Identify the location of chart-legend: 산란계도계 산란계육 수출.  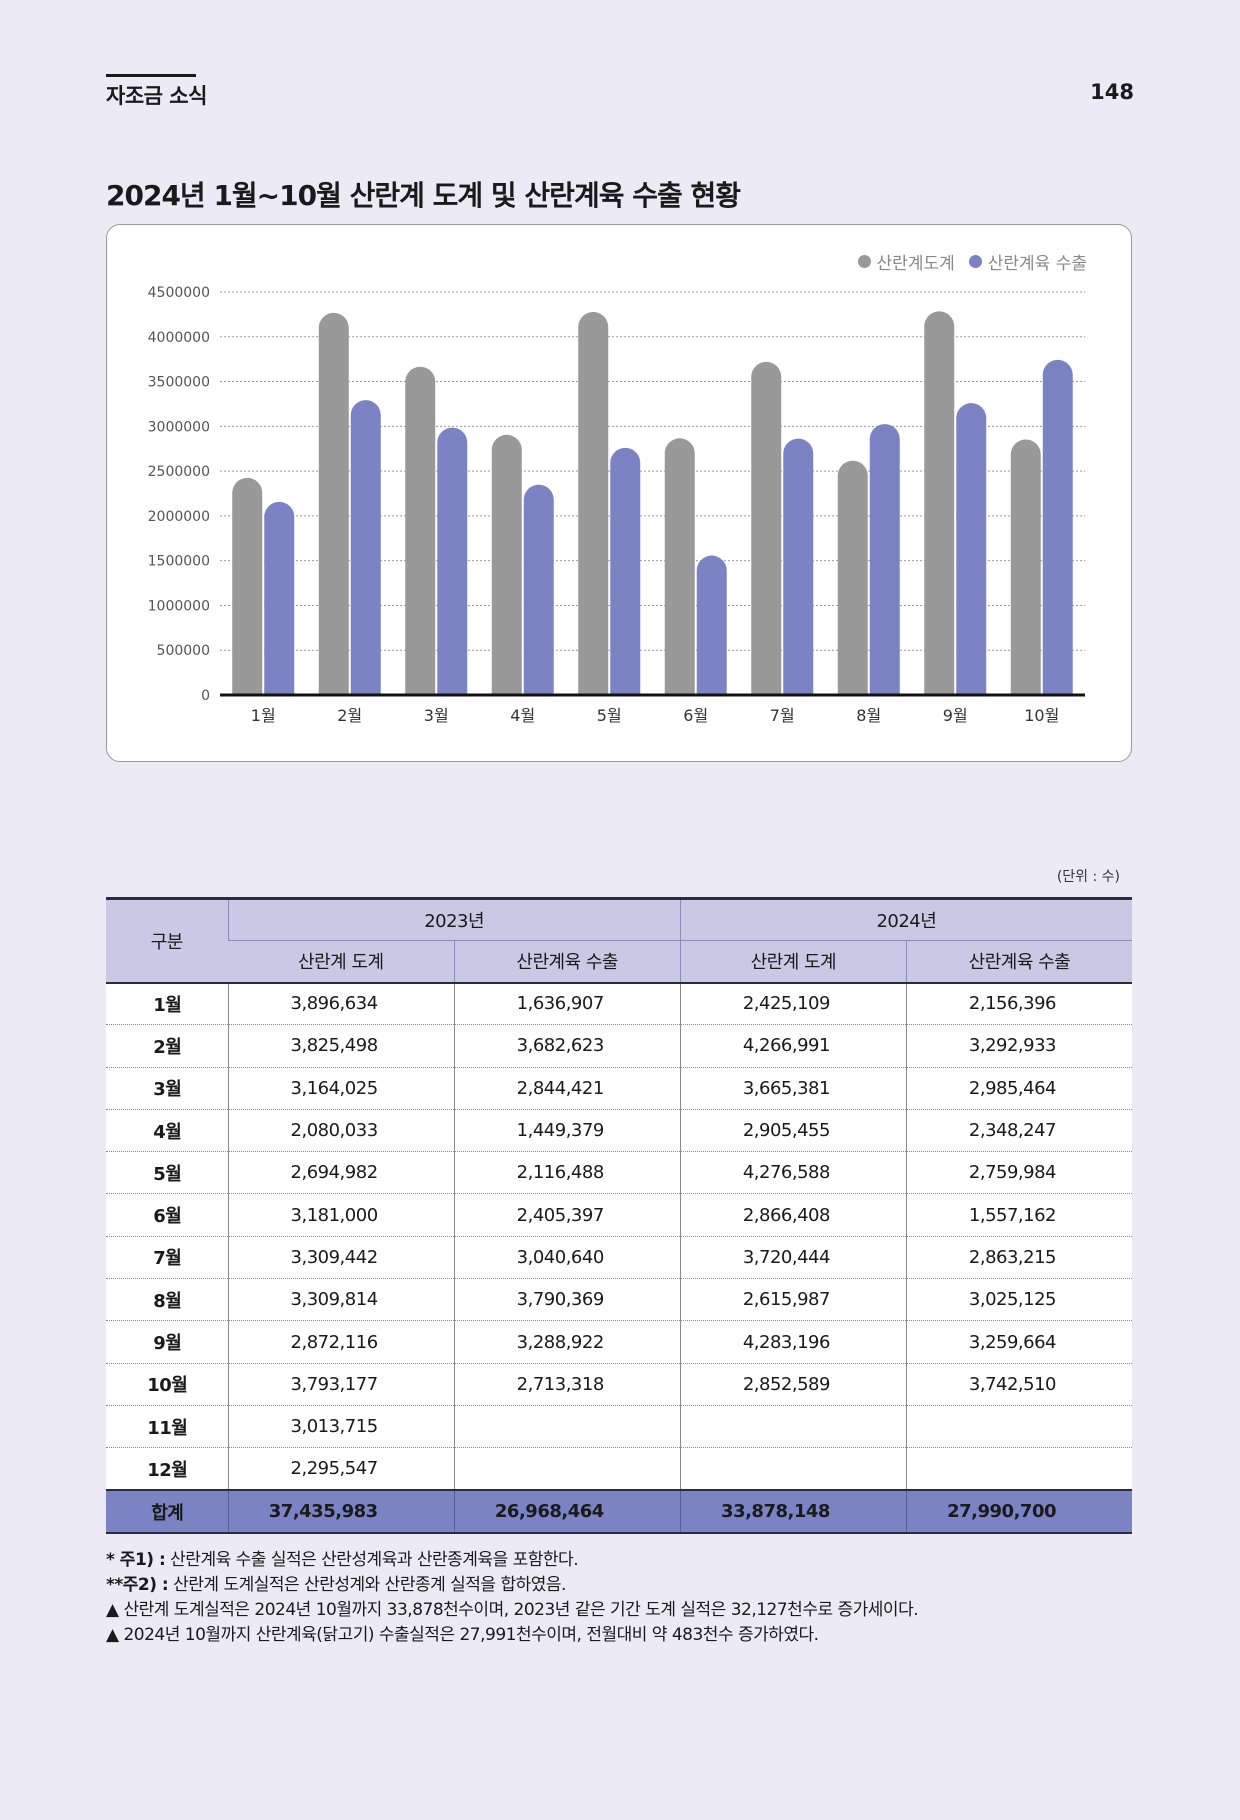
(972, 261).